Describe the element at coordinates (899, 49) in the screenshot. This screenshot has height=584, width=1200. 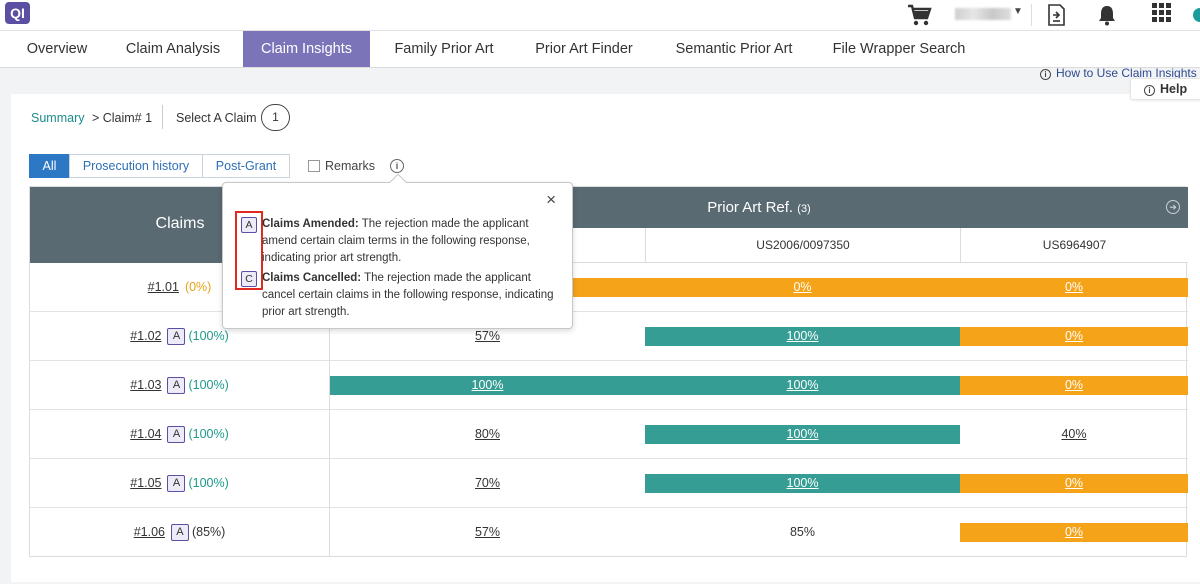
I see `tab-file-wrapper-search: File Wrapper Search` at that location.